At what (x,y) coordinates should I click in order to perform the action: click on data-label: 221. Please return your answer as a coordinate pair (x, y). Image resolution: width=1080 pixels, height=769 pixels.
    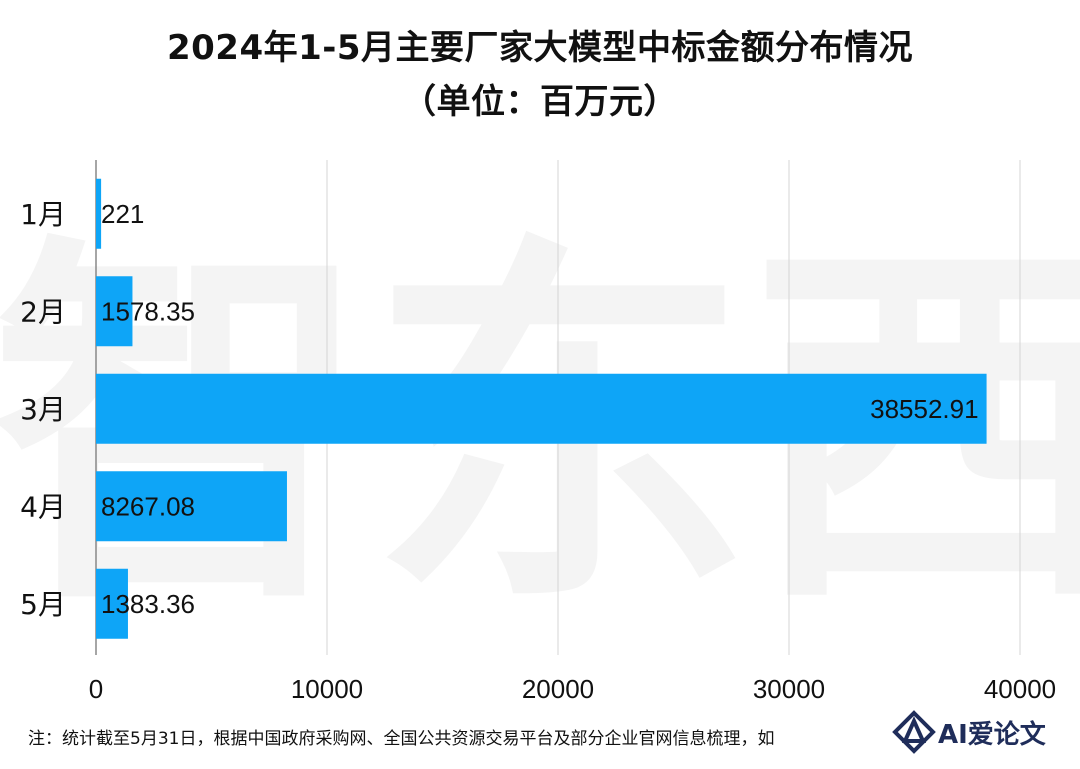
    Looking at the image, I should click on (122, 214).